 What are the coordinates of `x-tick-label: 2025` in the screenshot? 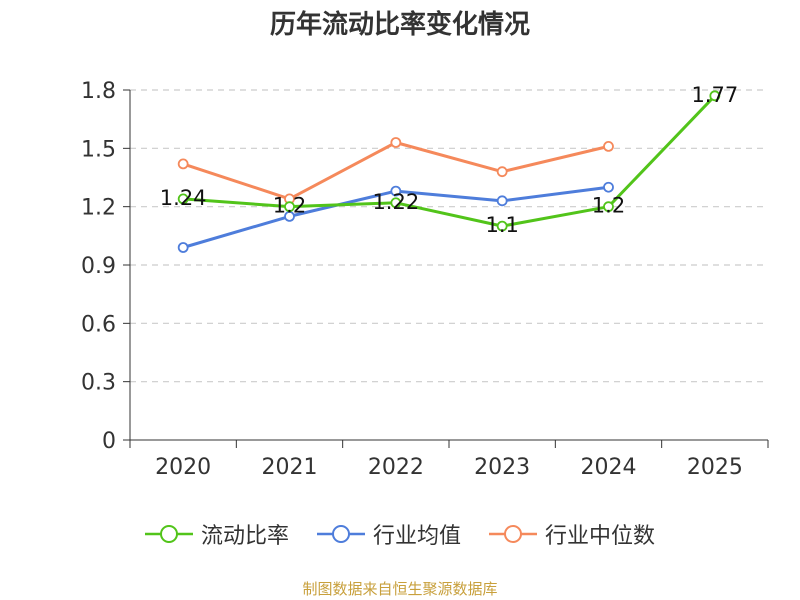 It's located at (715, 467).